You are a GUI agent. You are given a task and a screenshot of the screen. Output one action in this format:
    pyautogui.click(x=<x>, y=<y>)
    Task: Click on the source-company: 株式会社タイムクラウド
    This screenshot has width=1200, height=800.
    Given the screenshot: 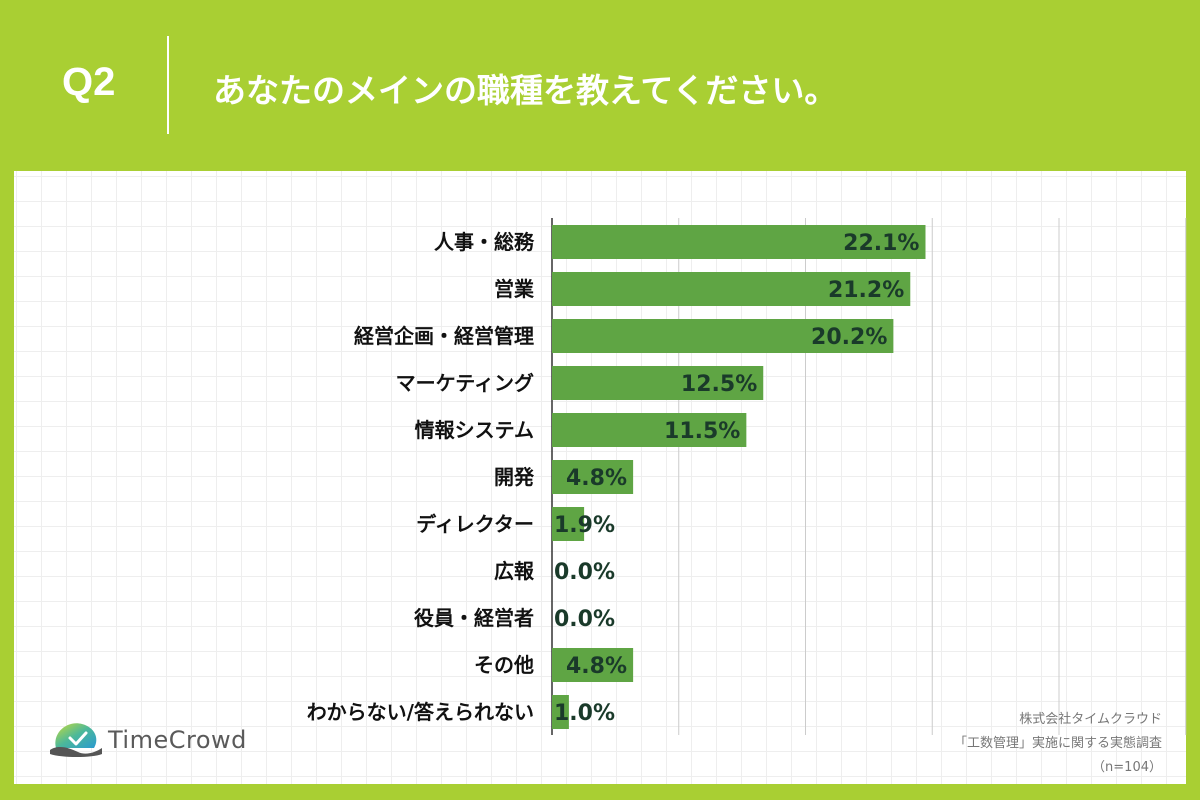 What is the action you would take?
    pyautogui.click(x=1090, y=719)
    